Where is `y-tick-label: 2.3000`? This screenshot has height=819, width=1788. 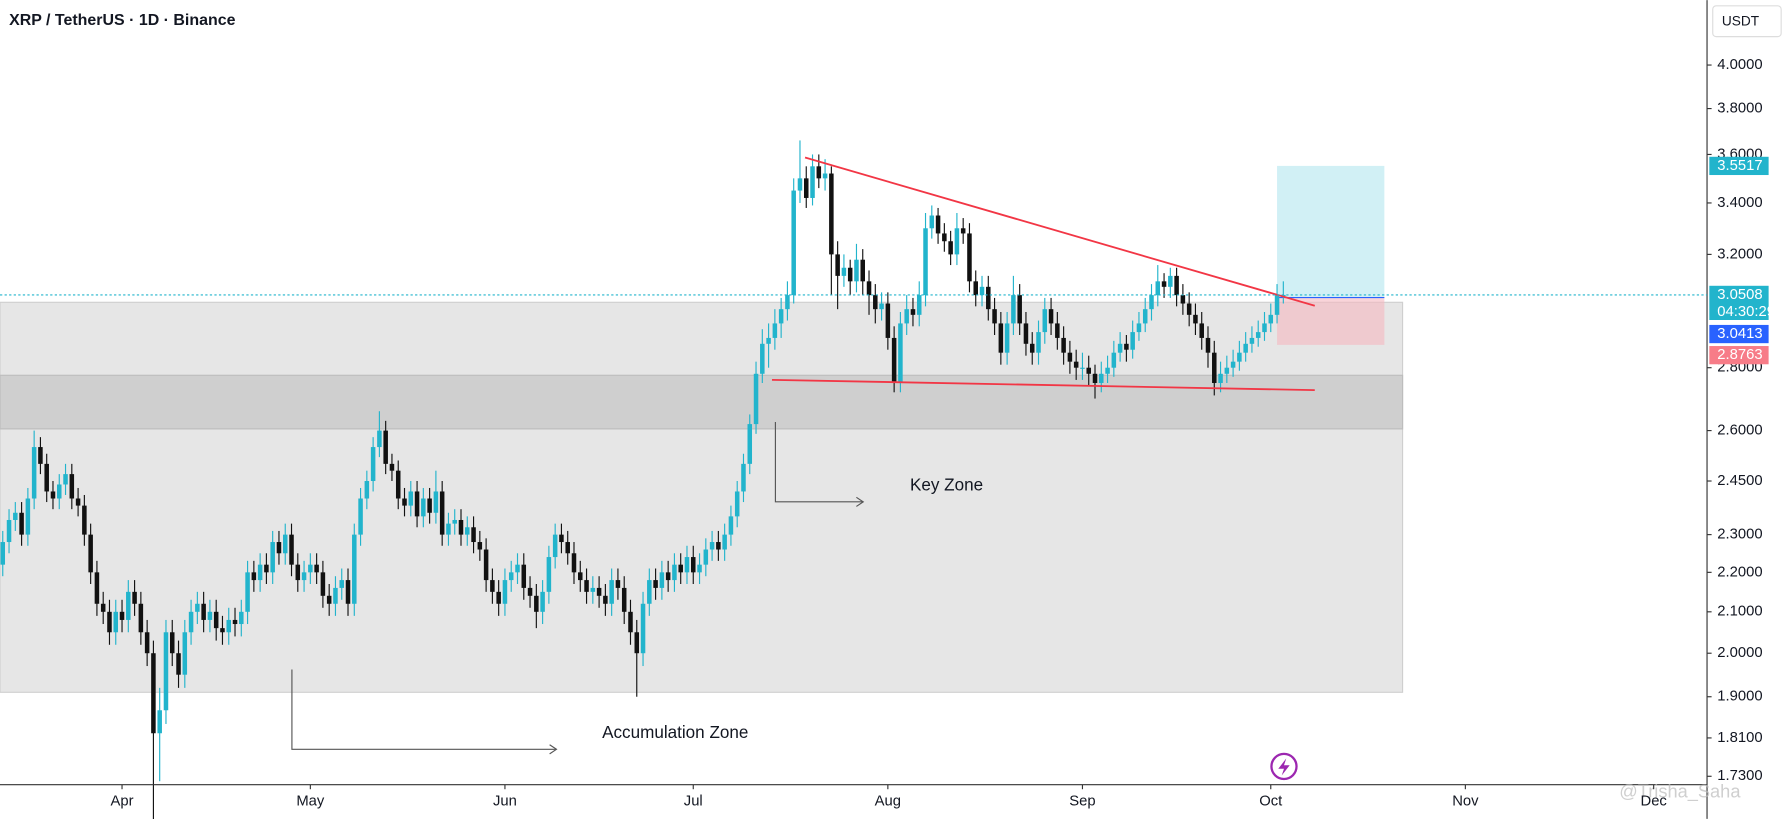
y-tick-label: 2.3000 is located at coordinates (1739, 535).